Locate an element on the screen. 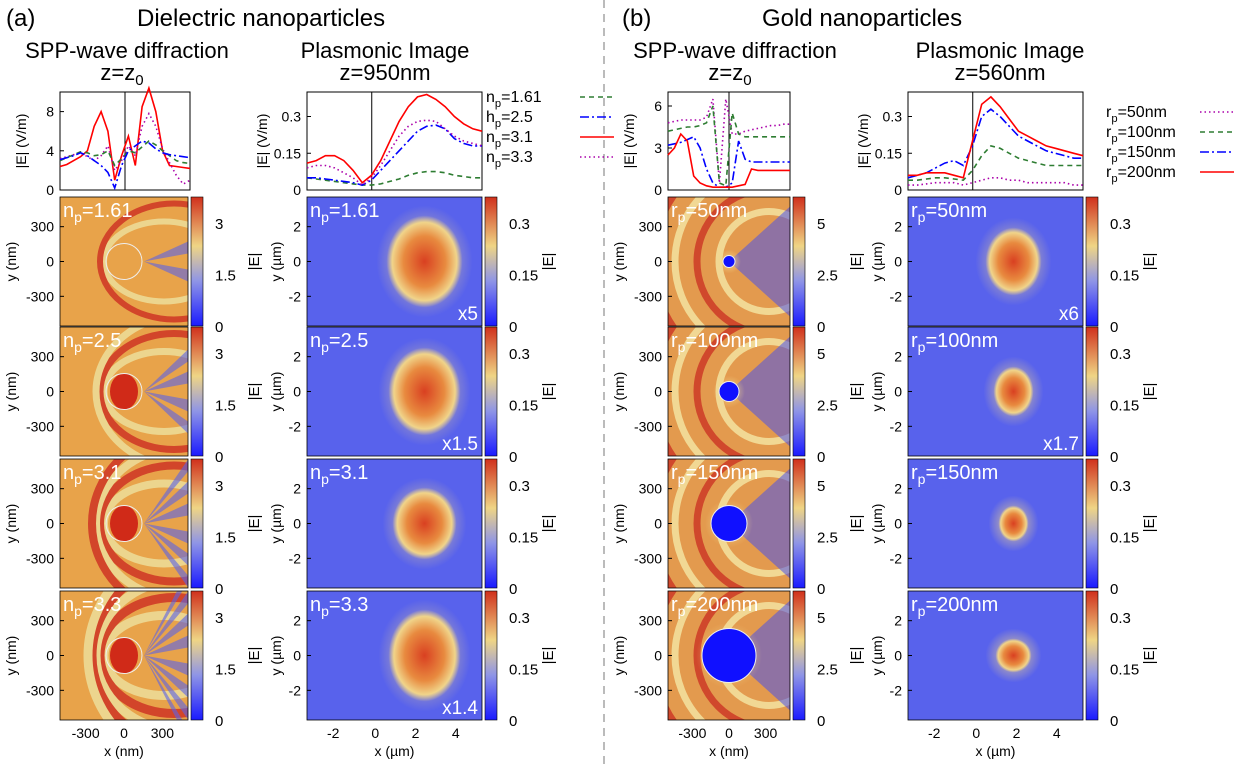  legend-a-label-3-base: n is located at coordinates (490, 157).